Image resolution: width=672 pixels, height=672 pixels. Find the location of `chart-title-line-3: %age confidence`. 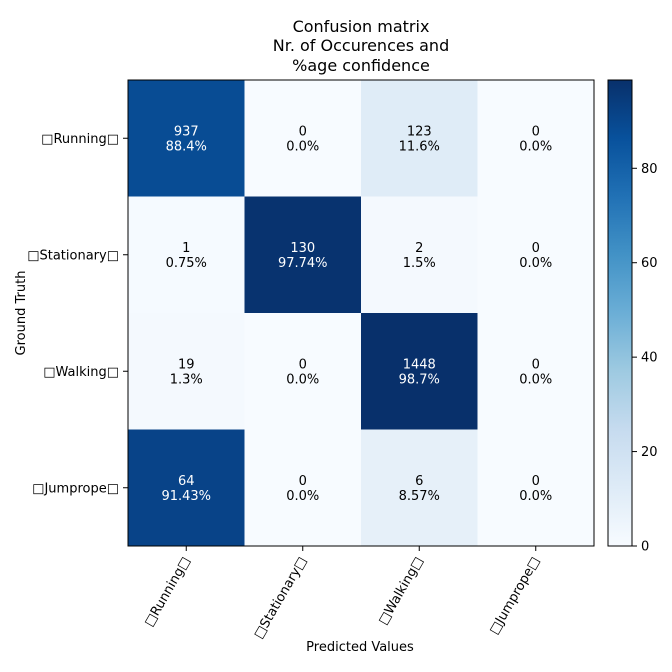

chart-title-line-3: %age confidence is located at coordinates (361, 65).